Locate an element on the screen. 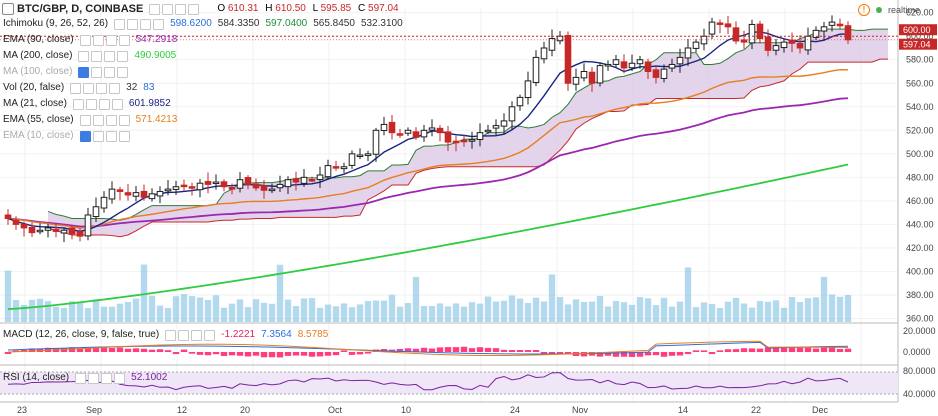 The height and width of the screenshot is (416, 938). open-value: 610.31 is located at coordinates (243, 8).